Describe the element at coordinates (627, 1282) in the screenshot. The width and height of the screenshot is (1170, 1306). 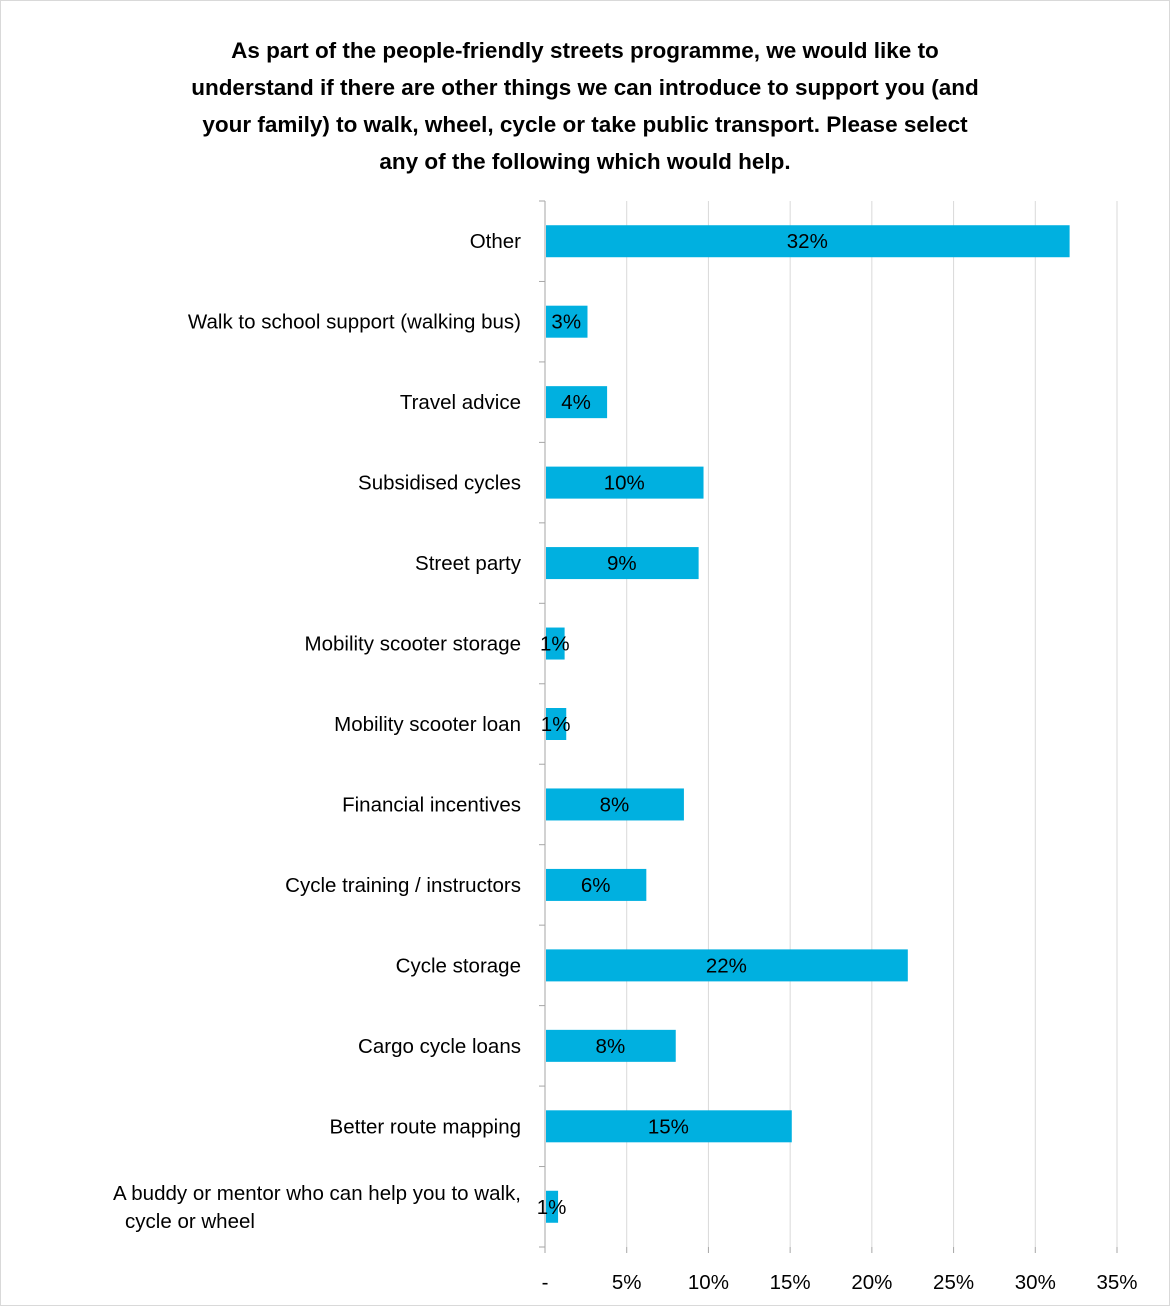
I see `x-tick-label: 5%` at that location.